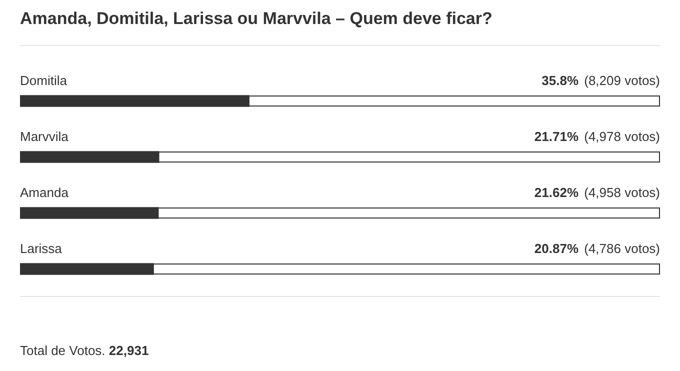  I want to click on y-tick-label: Larissa, so click(41, 248).